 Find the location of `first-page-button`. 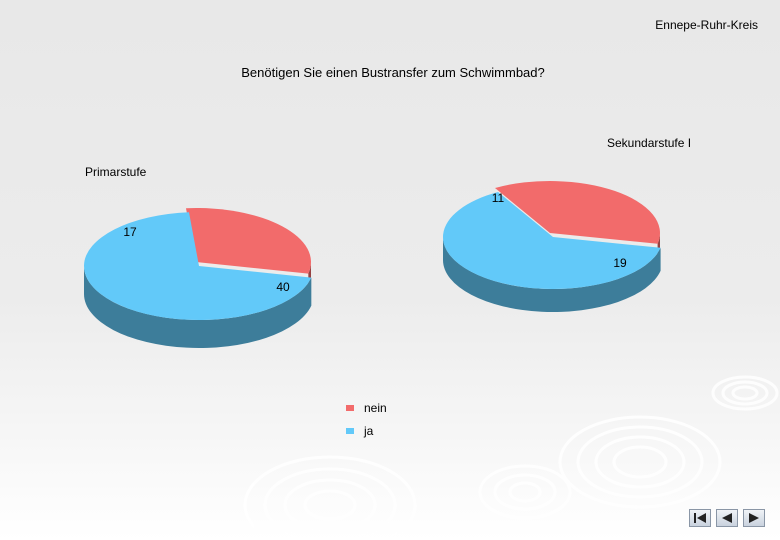

first-page-button is located at coordinates (700, 518).